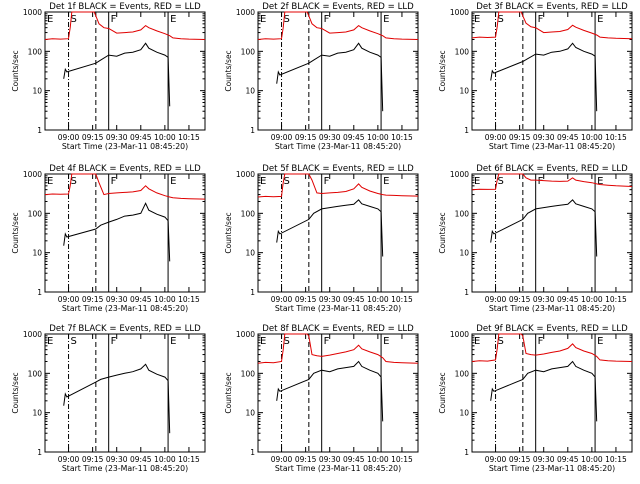 This screenshot has width=640, height=484. I want to click on chart-title: Det 9f BLACK = Events, RED = LLD, so click(552, 329).